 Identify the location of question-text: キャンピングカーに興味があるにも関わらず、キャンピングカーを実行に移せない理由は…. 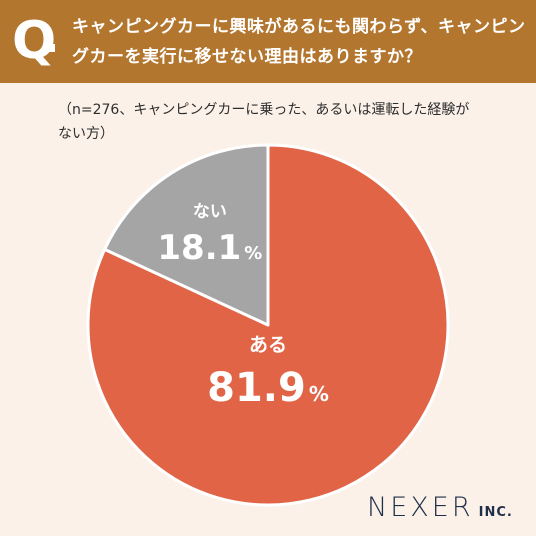
(299, 42).